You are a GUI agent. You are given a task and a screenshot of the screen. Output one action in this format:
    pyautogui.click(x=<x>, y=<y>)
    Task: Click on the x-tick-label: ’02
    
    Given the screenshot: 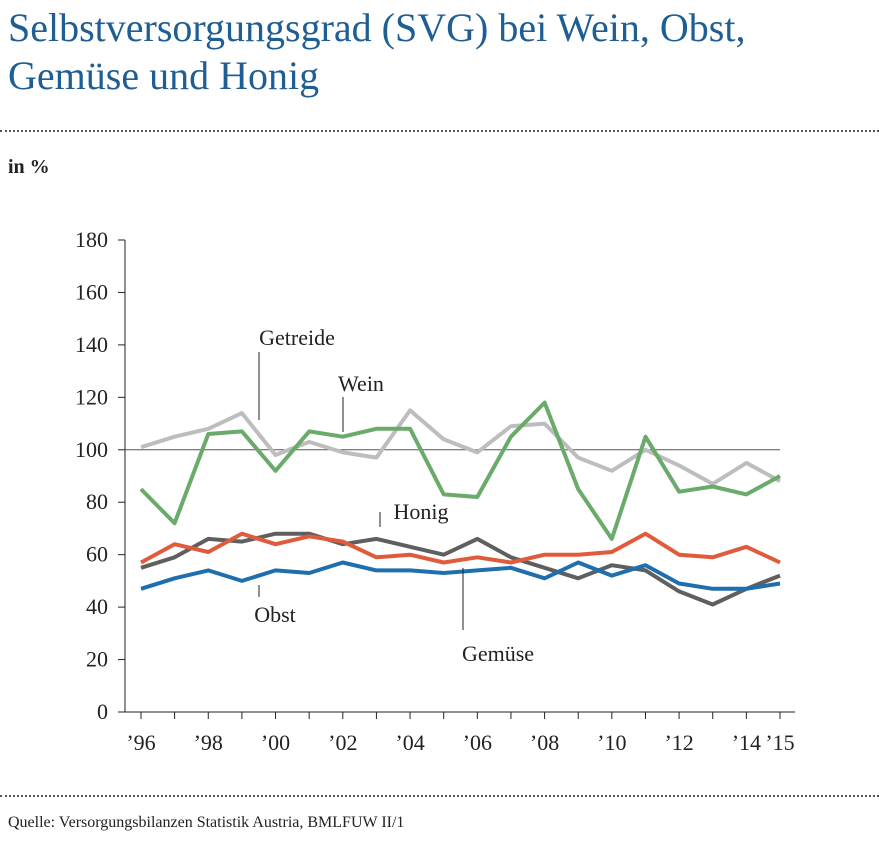 What is the action you would take?
    pyautogui.click(x=342, y=742)
    